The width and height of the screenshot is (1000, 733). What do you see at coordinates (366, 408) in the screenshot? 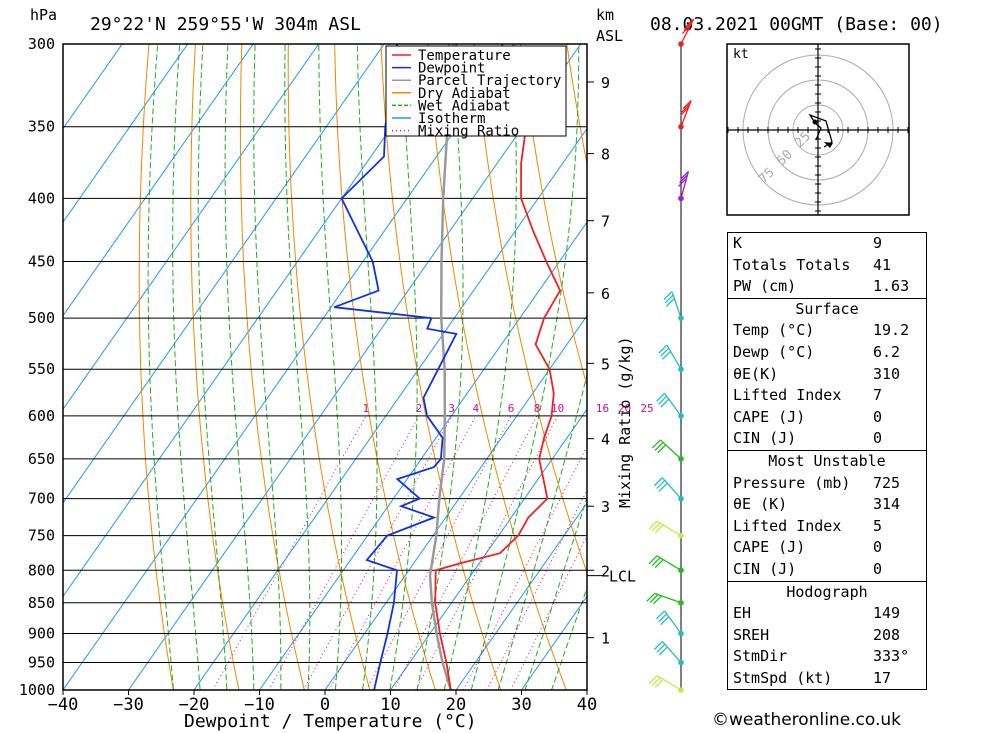
I see `mixing-ratio-label: 1` at bounding box center [366, 408].